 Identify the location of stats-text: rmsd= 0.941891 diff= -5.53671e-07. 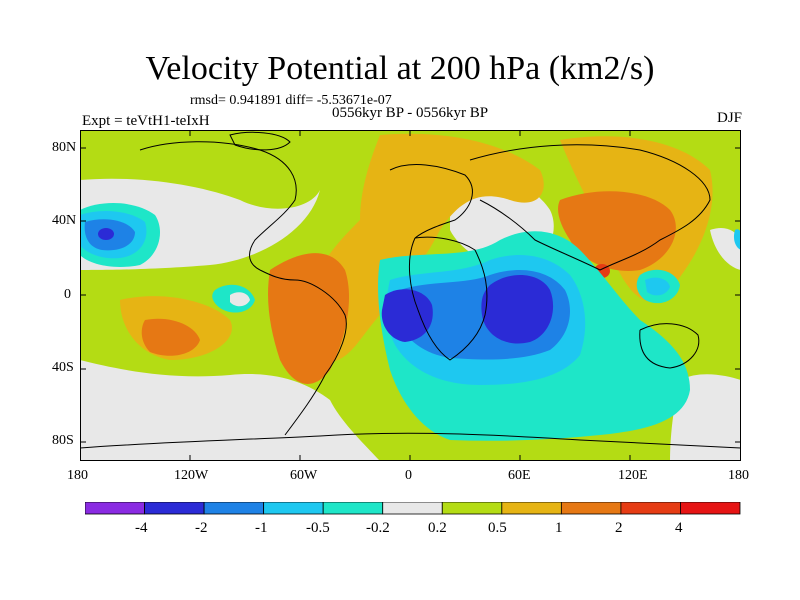
(291, 100).